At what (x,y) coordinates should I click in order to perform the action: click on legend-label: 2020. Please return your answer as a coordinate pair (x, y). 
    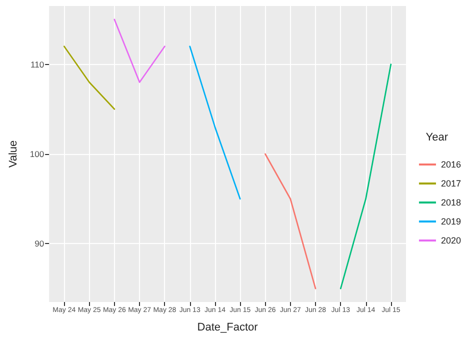
    Looking at the image, I should click on (451, 241).